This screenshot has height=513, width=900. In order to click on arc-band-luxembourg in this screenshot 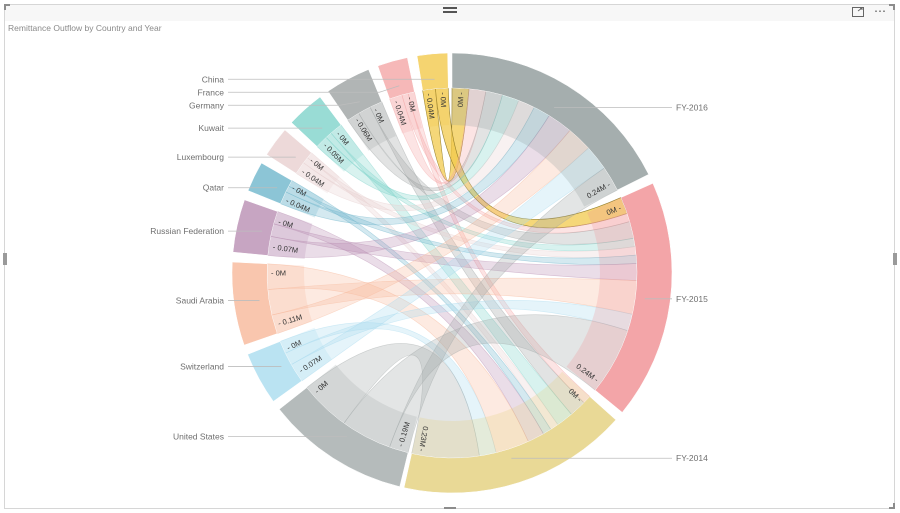, I will do `click(318, 173)`.